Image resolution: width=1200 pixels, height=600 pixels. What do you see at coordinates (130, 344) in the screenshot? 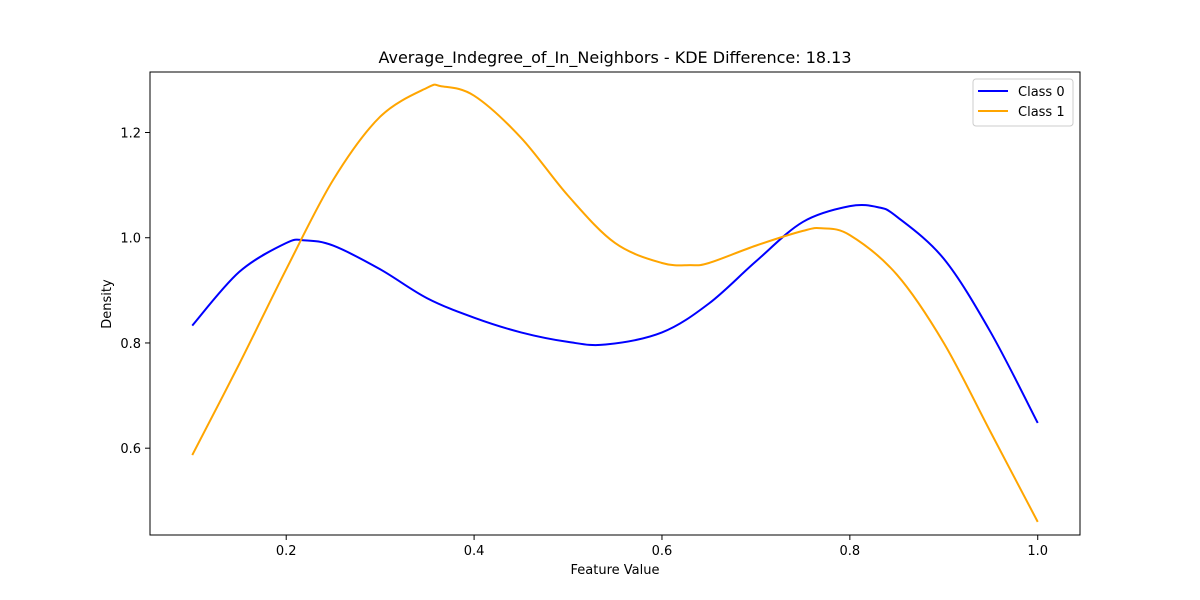
I see `y-tick-label: 0.8` at bounding box center [130, 344].